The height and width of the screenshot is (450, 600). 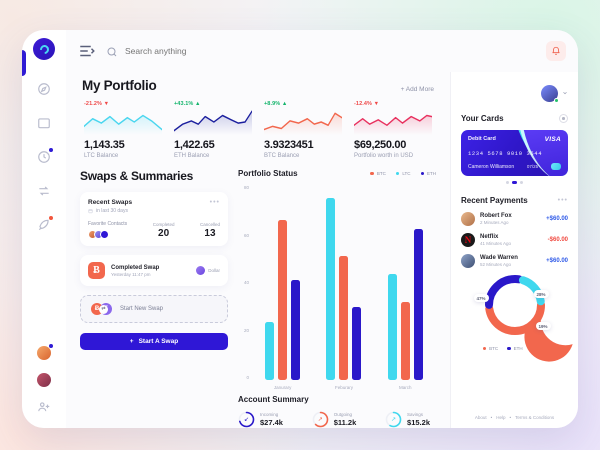 I want to click on payments-menu: •••, so click(x=562, y=200).